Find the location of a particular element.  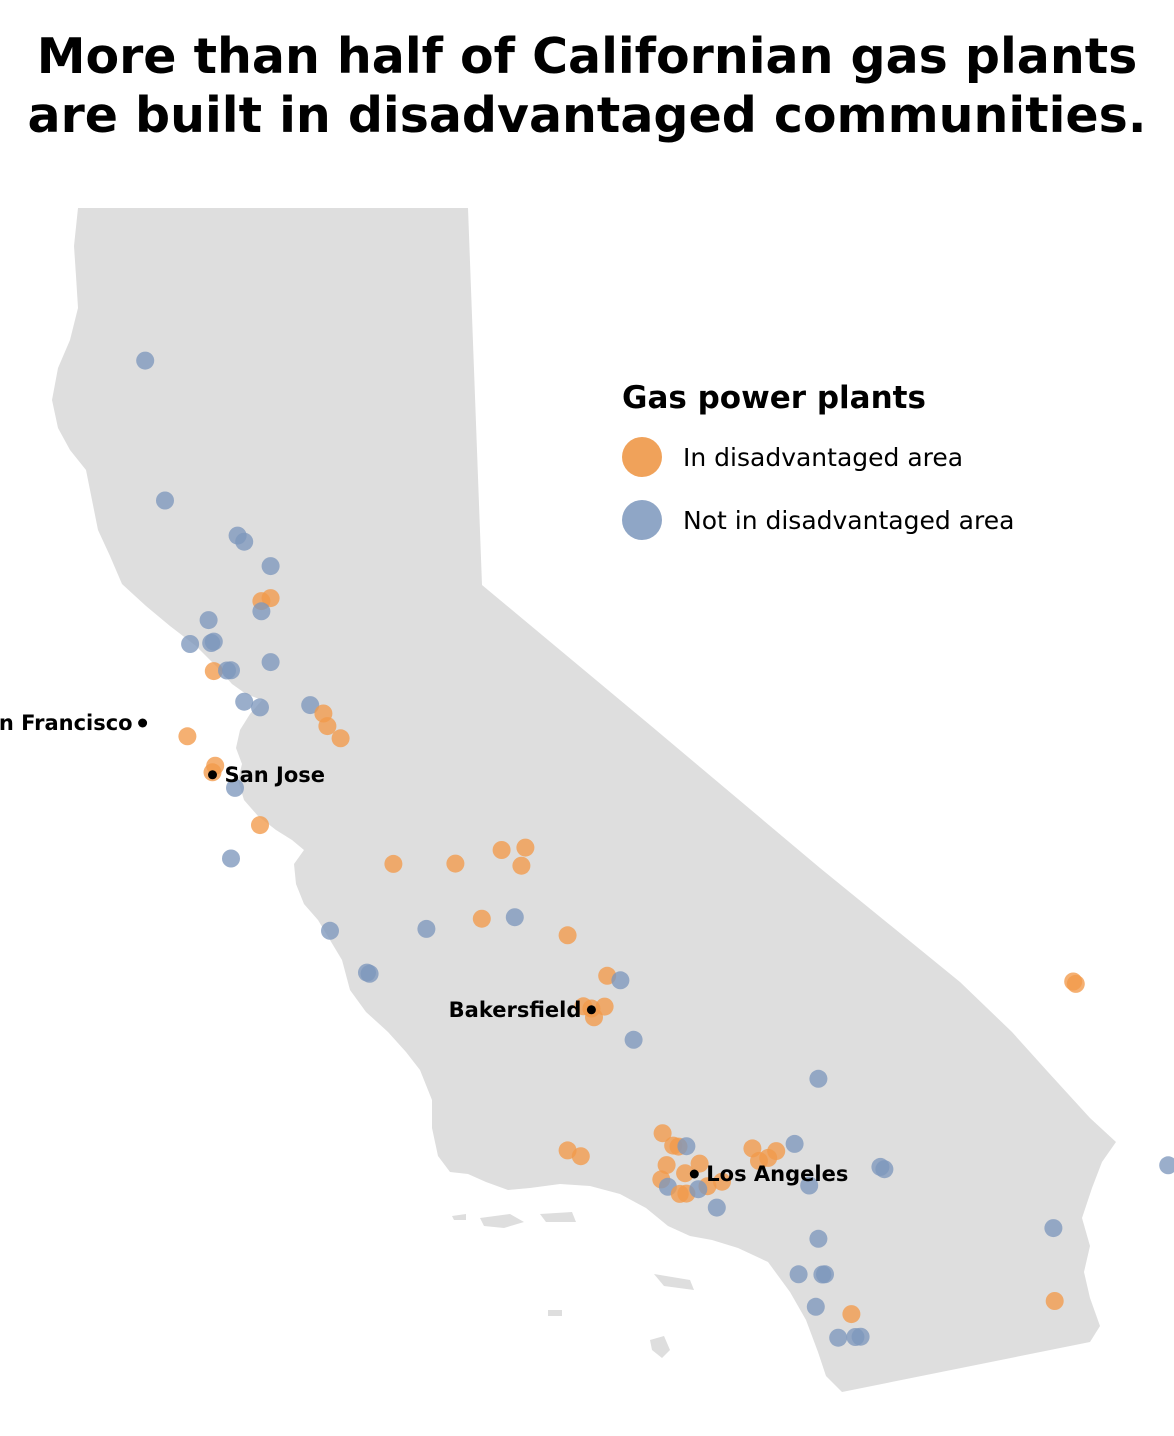

legend-label-disadvantaged: In disadvantaged area is located at coordinates (823, 457).